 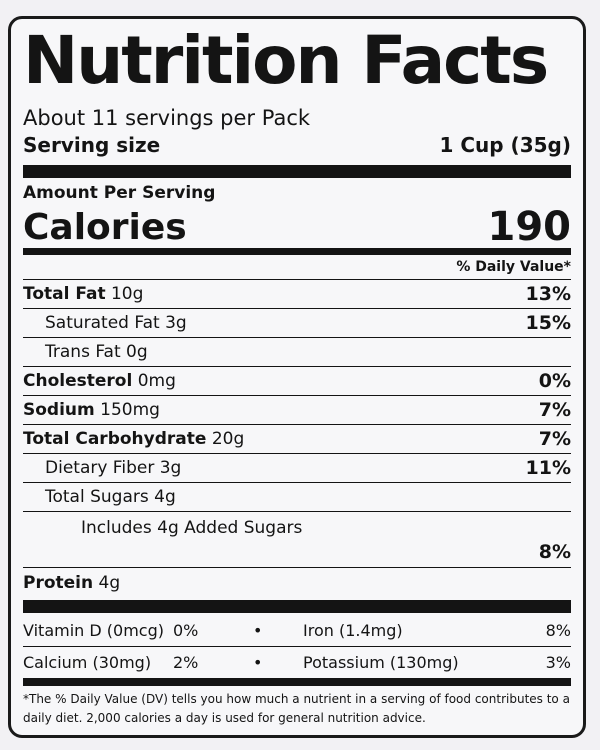 I want to click on nutrient-name: Trans Fat, so click(x=83, y=352).